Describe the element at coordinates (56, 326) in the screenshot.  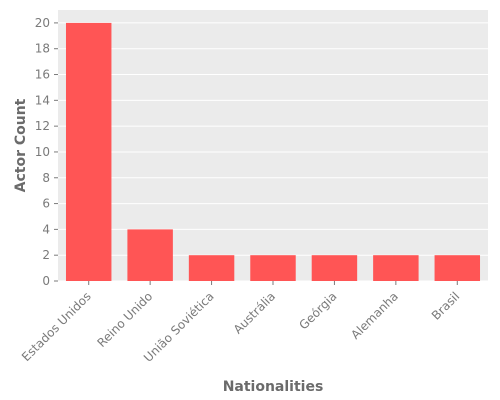
I see `x-tick-label: Estados Unidos` at that location.